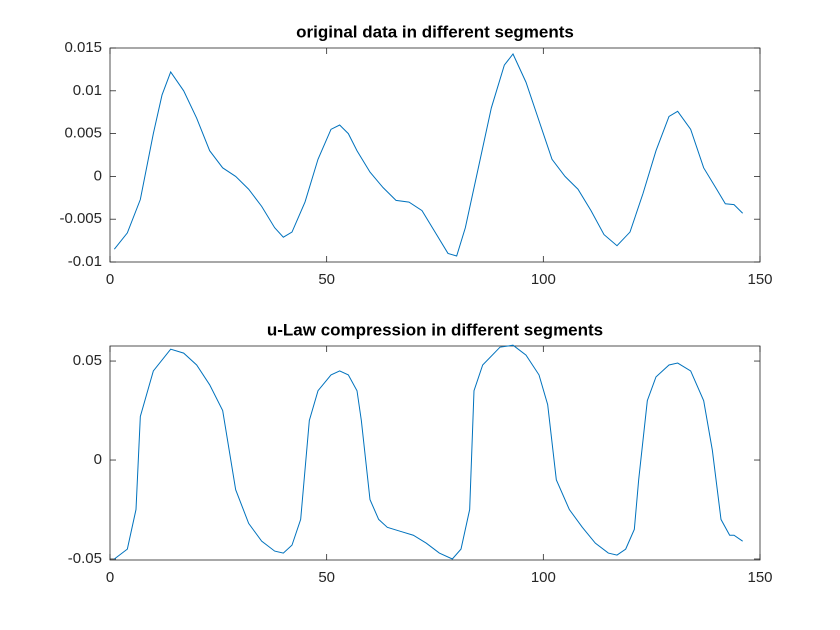 The height and width of the screenshot is (630, 840). Describe the element at coordinates (85, 261) in the screenshot. I see `y-tick-label: -0.01` at that location.